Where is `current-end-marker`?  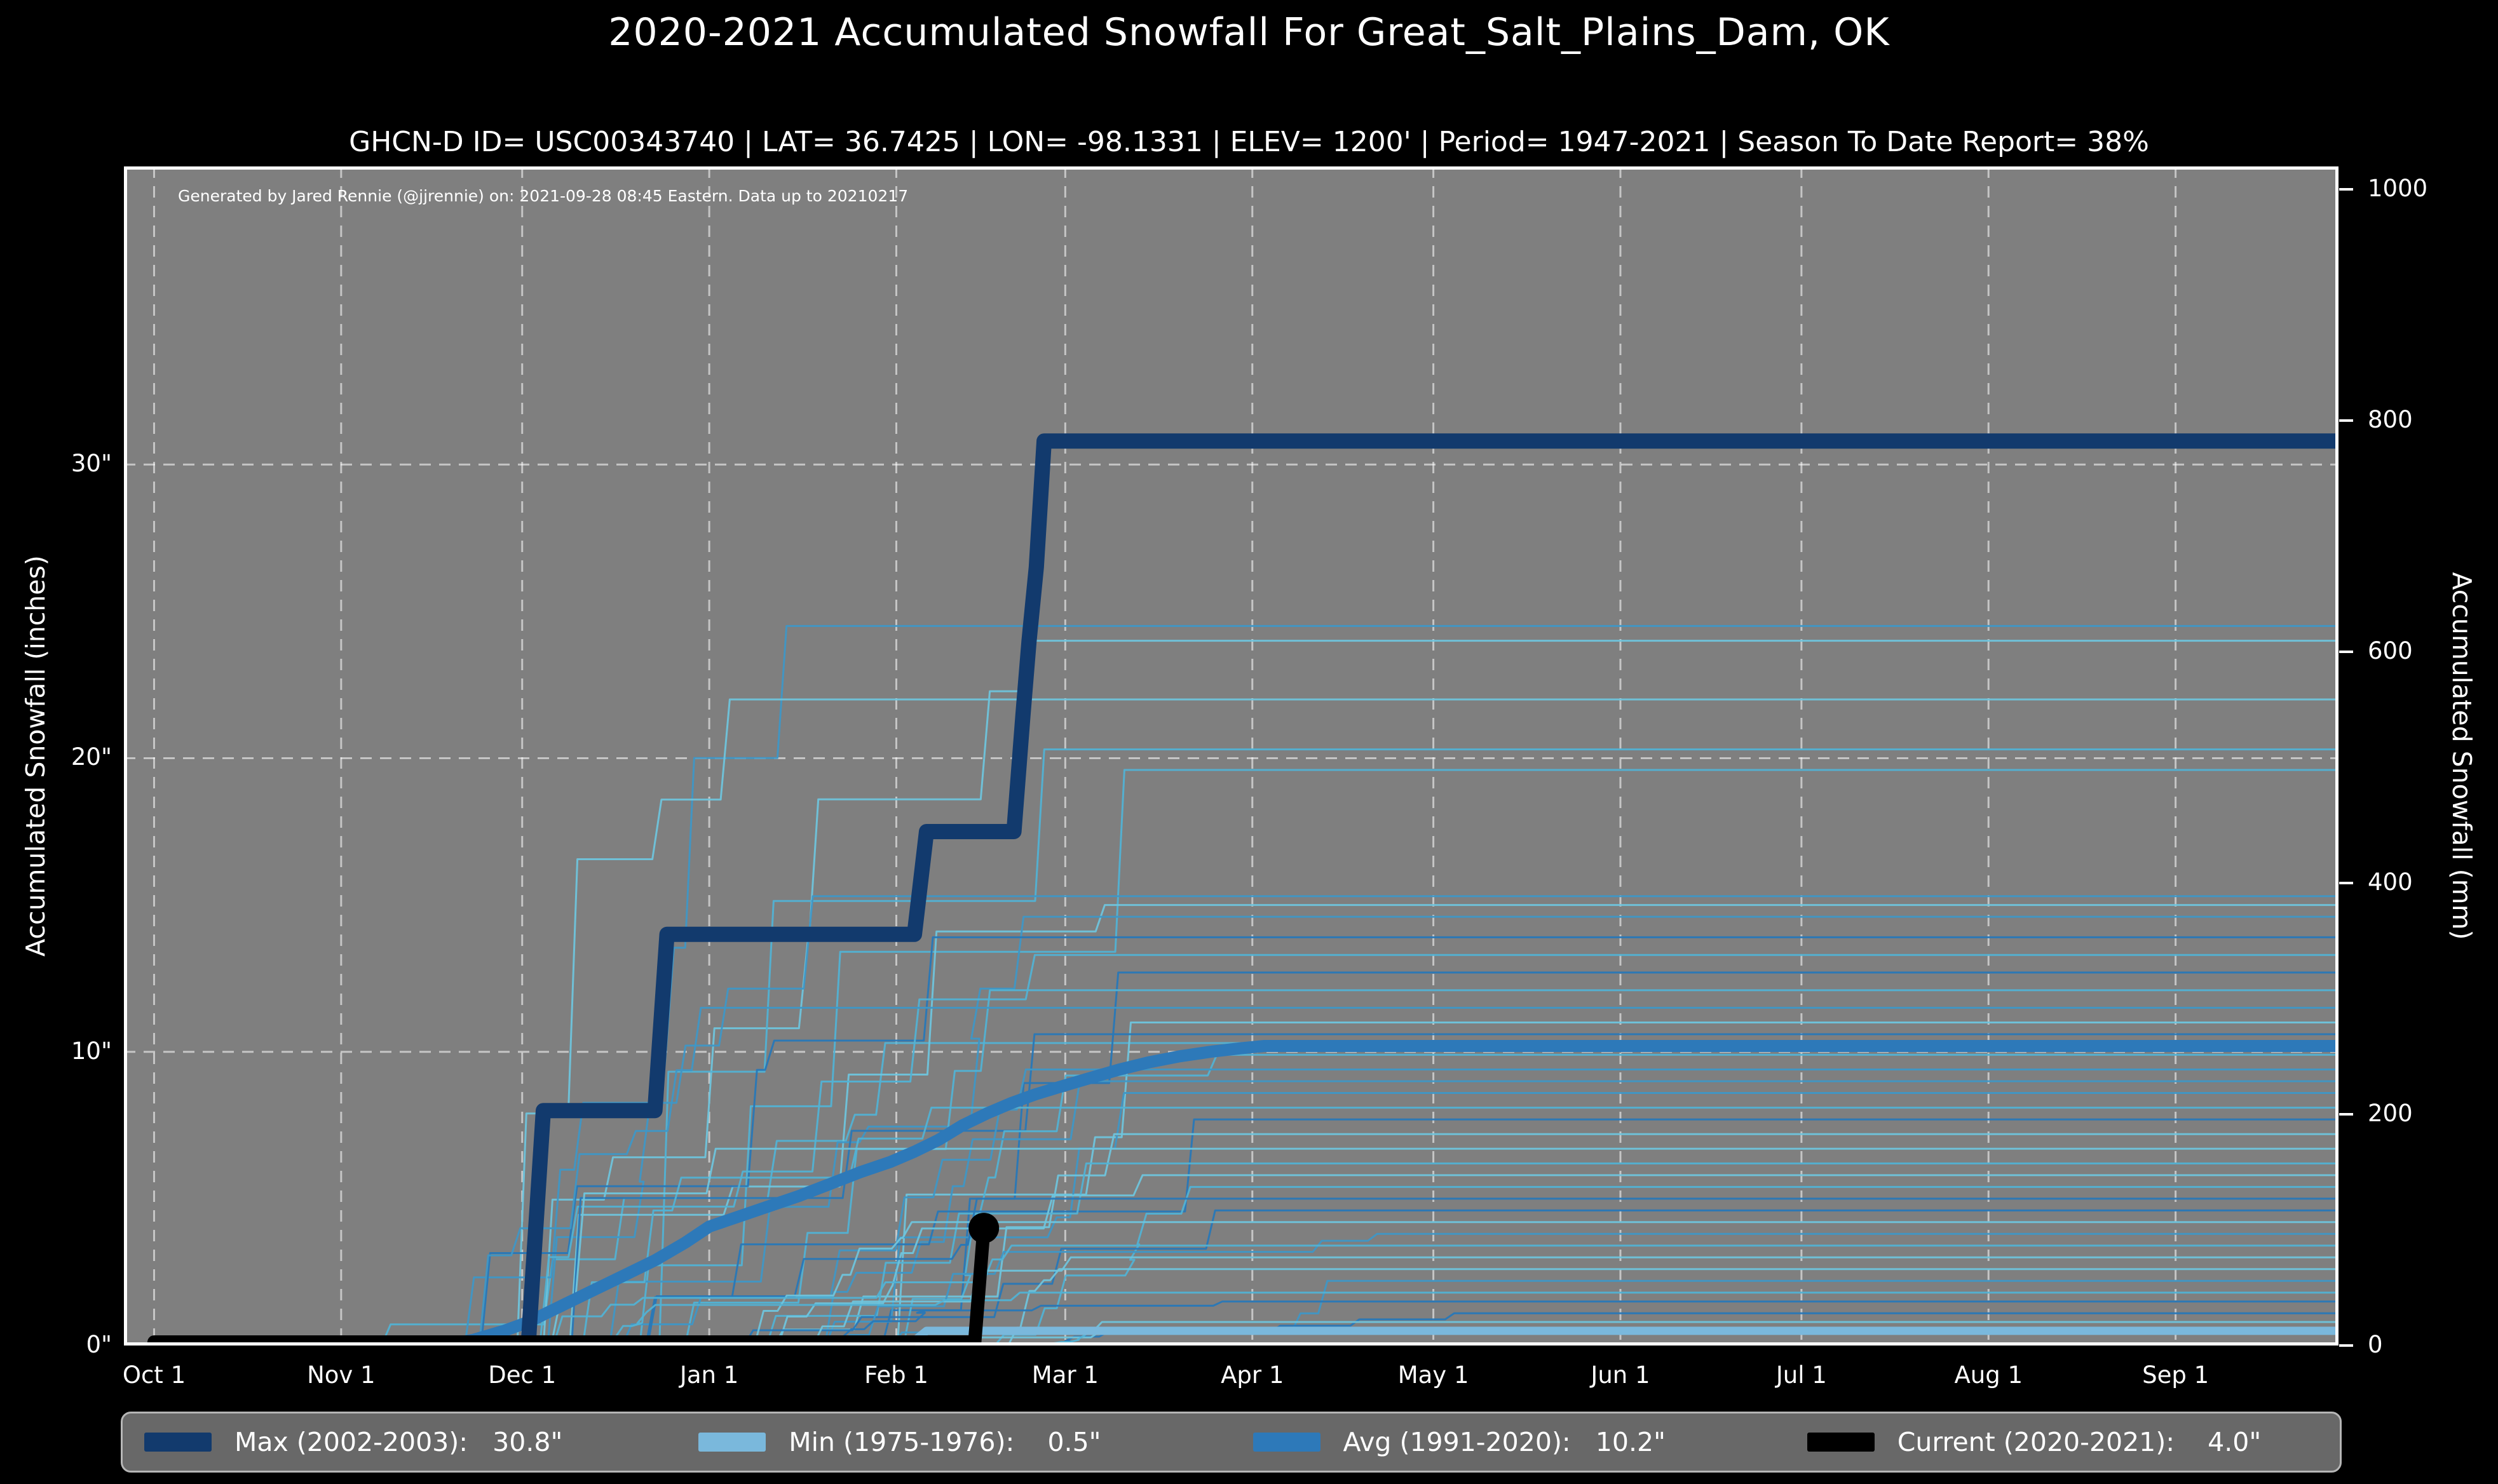 current-end-marker is located at coordinates (984, 1228).